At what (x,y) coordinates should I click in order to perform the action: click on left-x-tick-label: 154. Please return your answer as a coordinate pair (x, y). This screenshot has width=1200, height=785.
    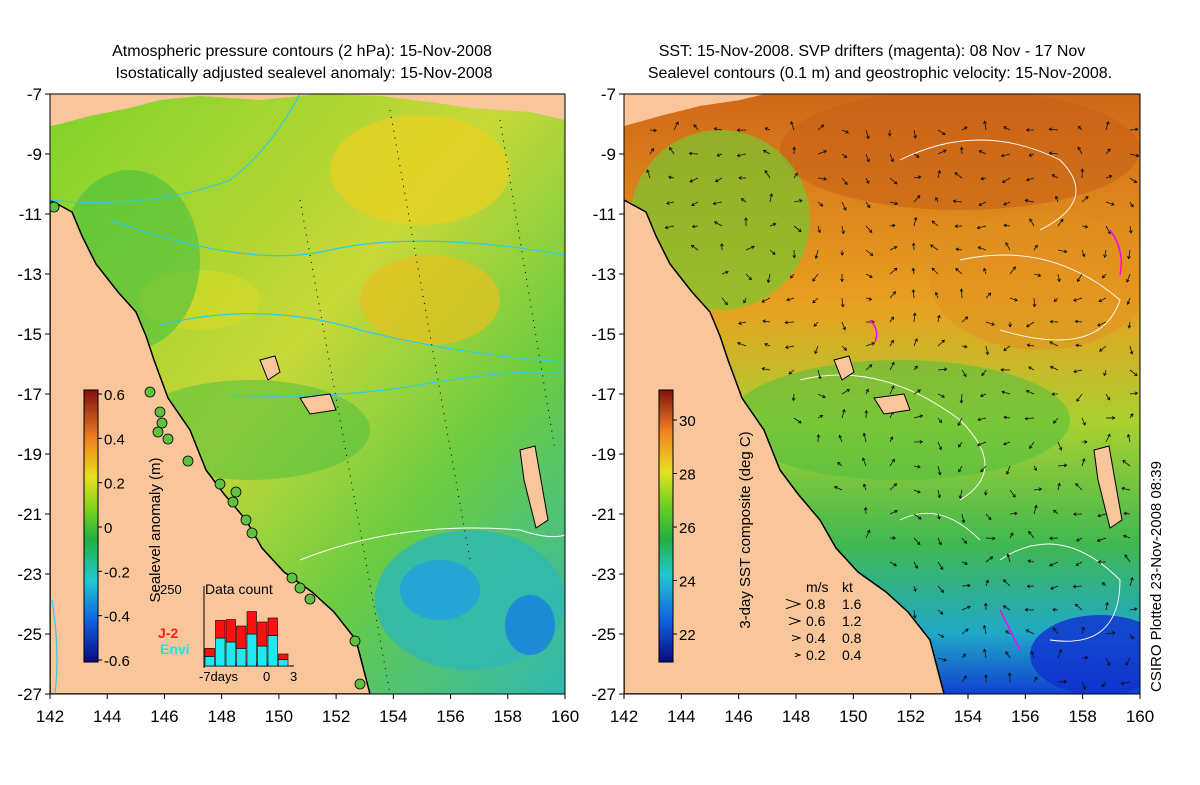
    Looking at the image, I should click on (393, 716).